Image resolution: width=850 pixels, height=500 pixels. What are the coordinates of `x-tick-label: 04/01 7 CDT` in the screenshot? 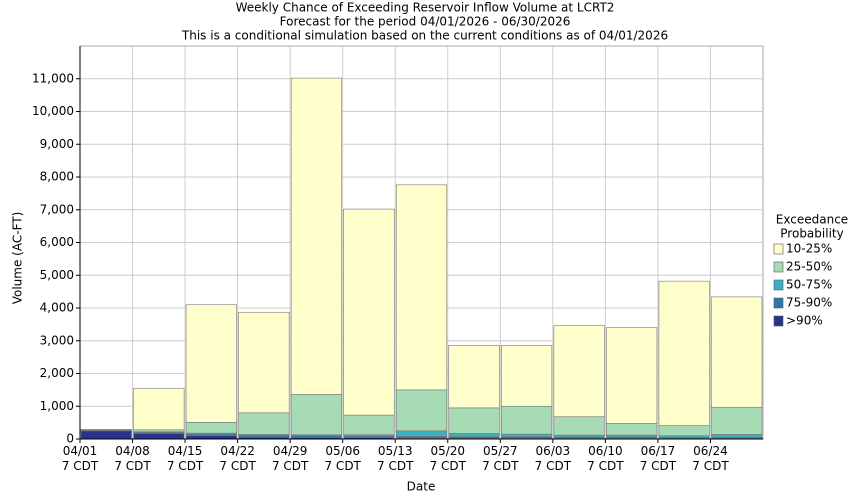 It's located at (80, 458).